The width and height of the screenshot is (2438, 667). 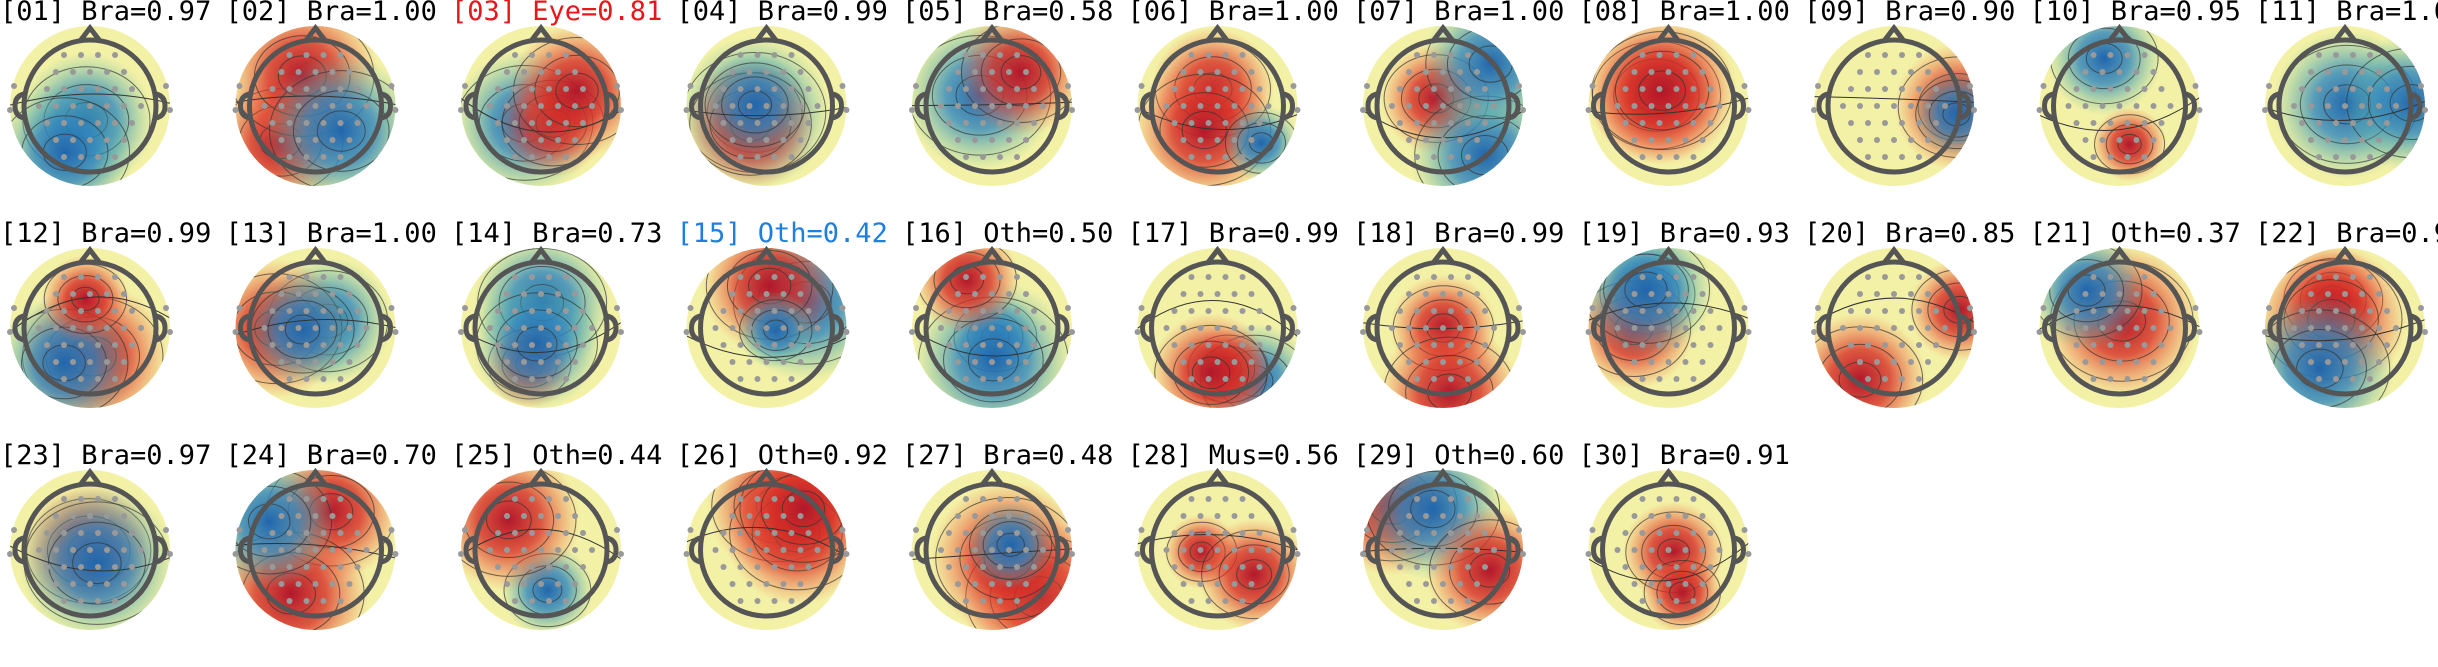 What do you see at coordinates (105, 13) in the screenshot?
I see `component-title: [01] Bra=0.97` at bounding box center [105, 13].